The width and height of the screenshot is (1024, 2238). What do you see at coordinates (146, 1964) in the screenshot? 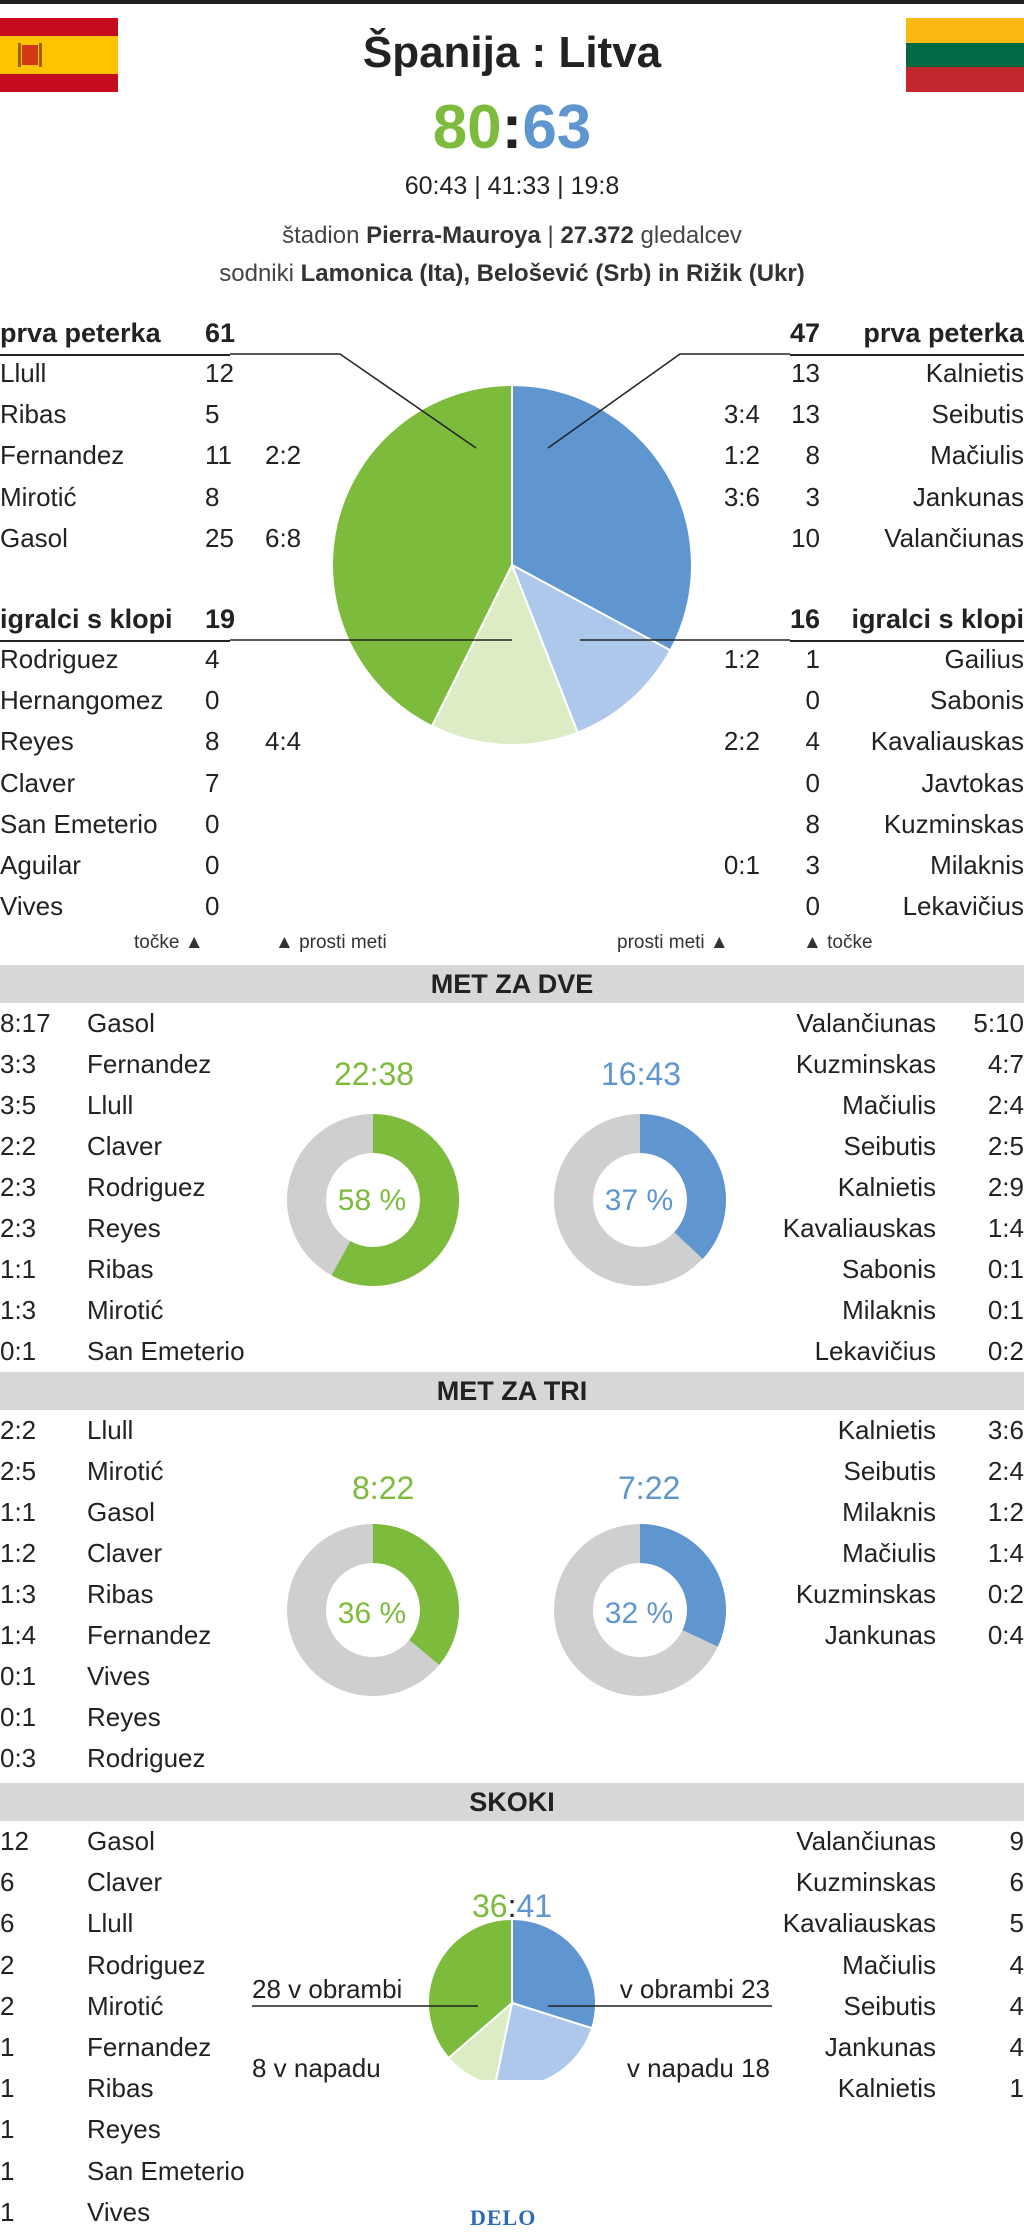
I see `player-name: Rodriguez` at bounding box center [146, 1964].